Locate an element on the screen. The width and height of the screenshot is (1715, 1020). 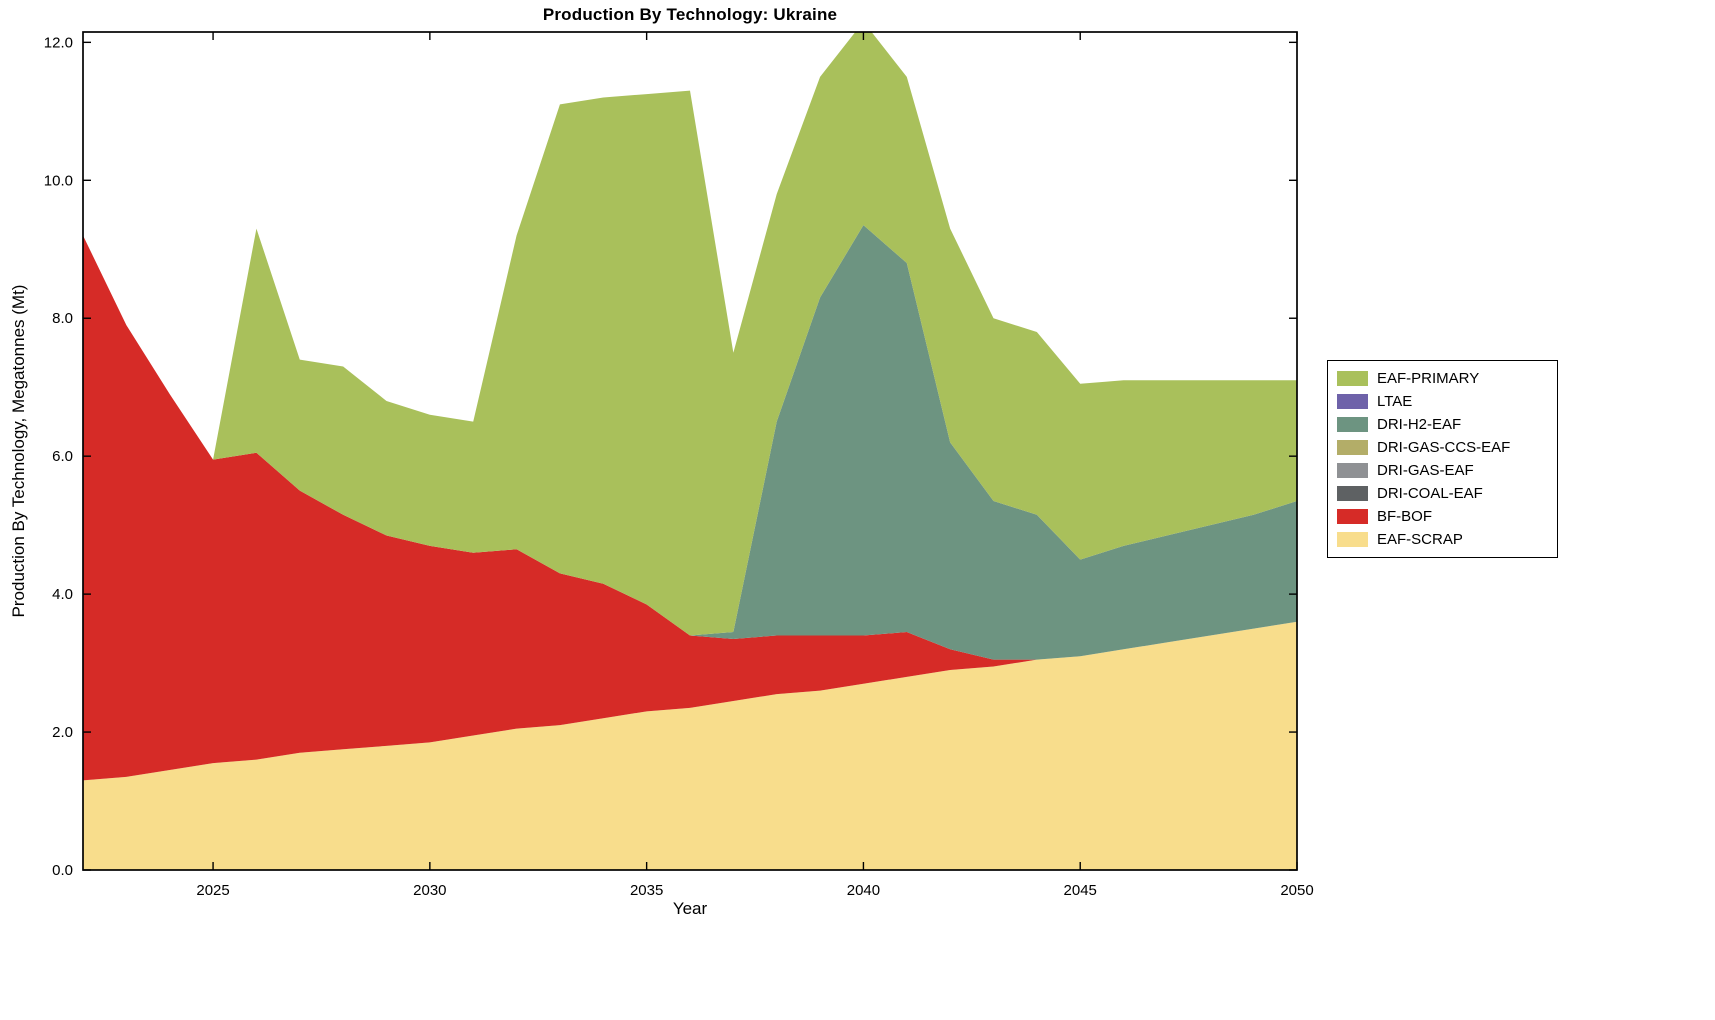
y-tick-label: 2.0 is located at coordinates (62, 732).